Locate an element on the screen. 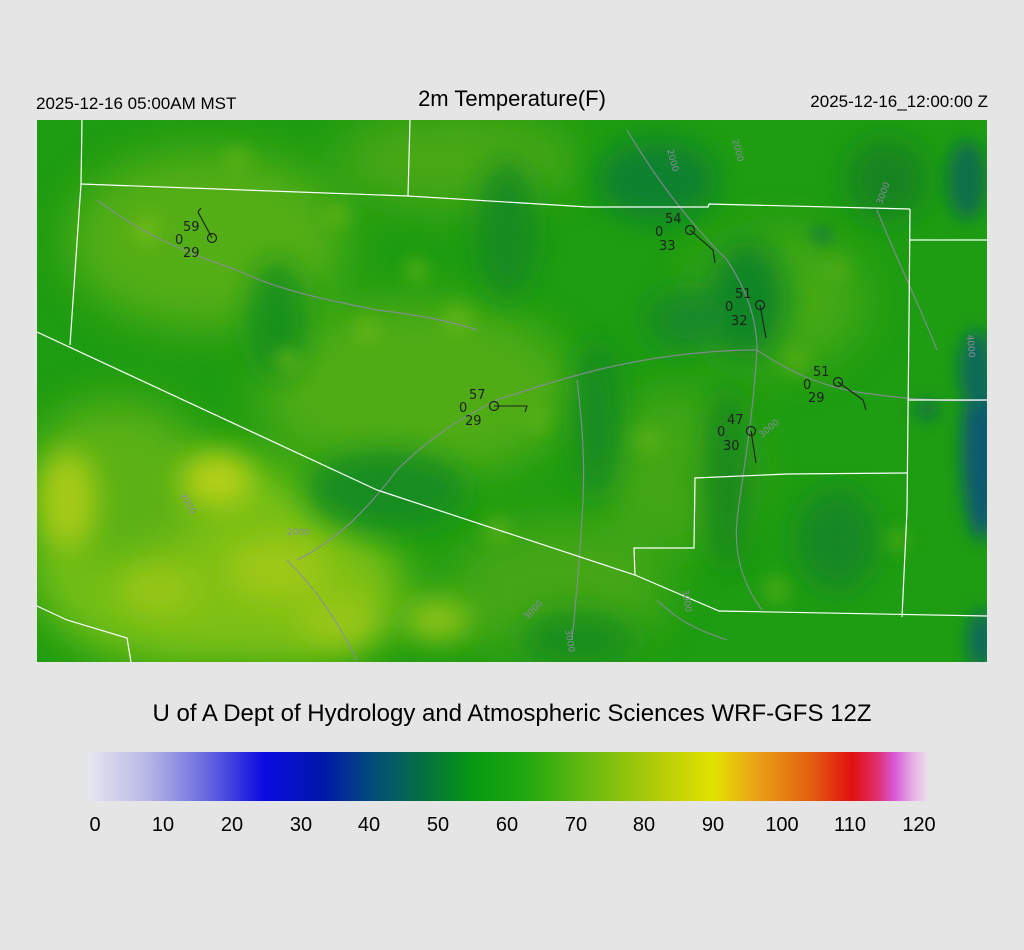 The height and width of the screenshot is (950, 1024). colorbar-tick: 10 is located at coordinates (163, 825).